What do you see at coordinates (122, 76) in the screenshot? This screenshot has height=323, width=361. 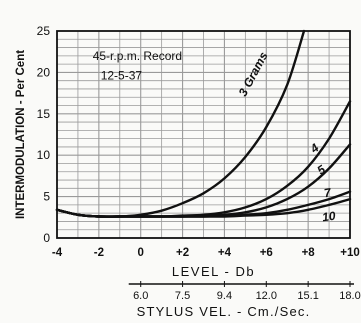 I see `date-annotation: 12-5-37` at bounding box center [122, 76].